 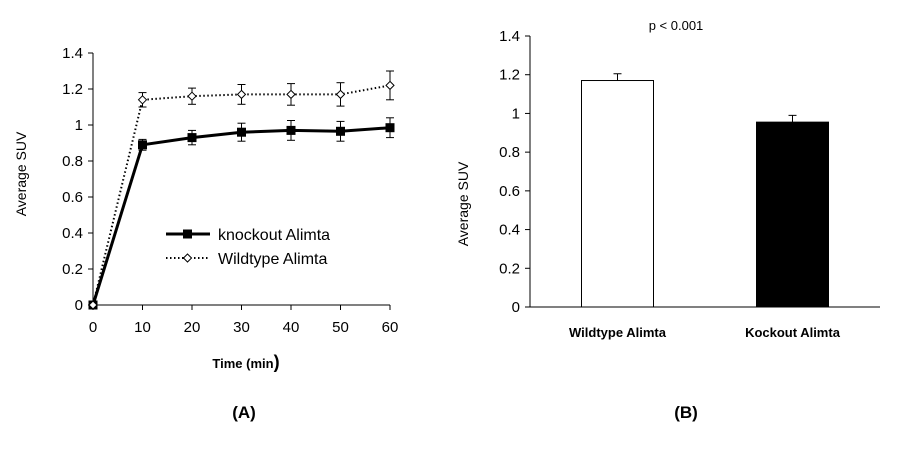 I want to click on panel-a-y-tick-label: 1.4, so click(x=72, y=53).